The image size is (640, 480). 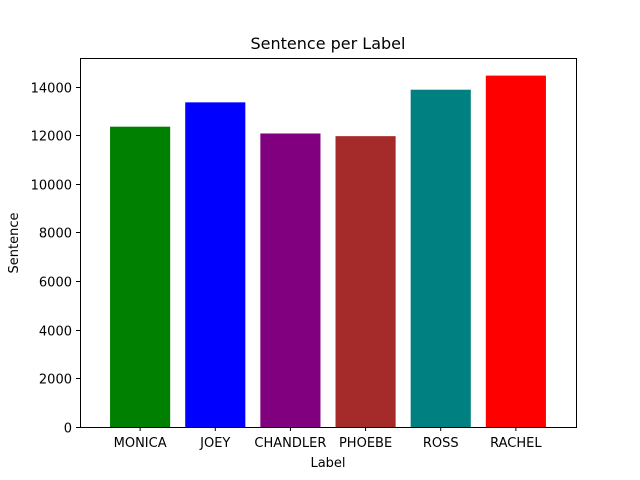 I want to click on x-tick-label: PHOEBE, so click(x=365, y=443).